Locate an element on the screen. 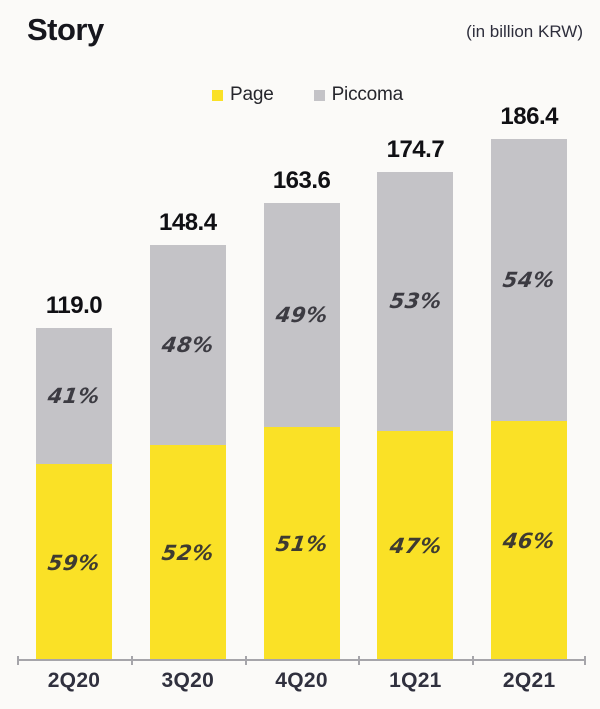  bar-group-2Q20: 41% 59% is located at coordinates (74, 494).